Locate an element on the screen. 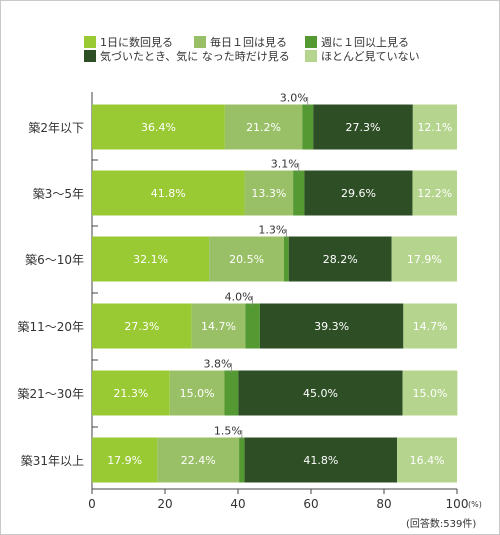 Image resolution: width=500 pixels, height=535 pixels. data-label: 29.6% is located at coordinates (358, 193).